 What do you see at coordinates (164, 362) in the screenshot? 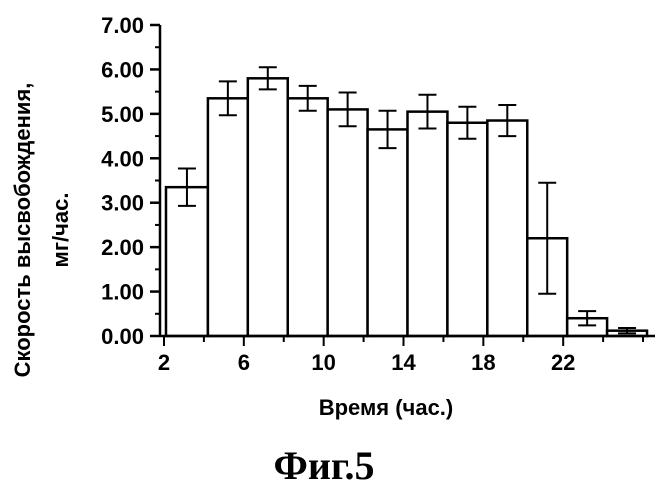
I see `x-tick-label: 2` at bounding box center [164, 362].